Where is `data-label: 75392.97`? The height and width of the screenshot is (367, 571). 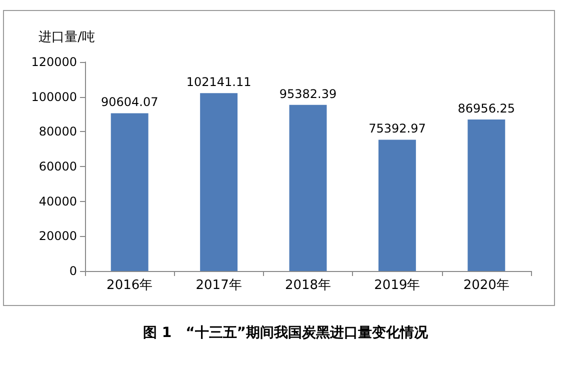
data-label: 75392.97 is located at coordinates (397, 129).